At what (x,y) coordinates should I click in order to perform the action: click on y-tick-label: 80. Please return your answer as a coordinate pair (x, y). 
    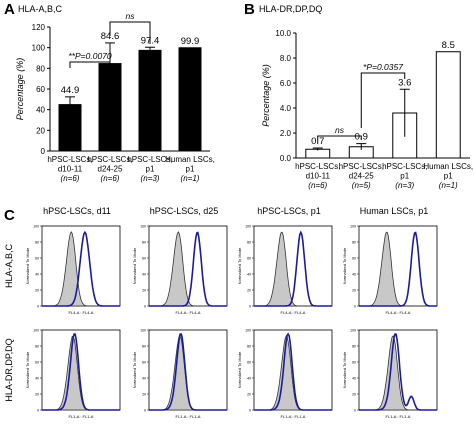
    Looking at the image, I should click on (40, 68).